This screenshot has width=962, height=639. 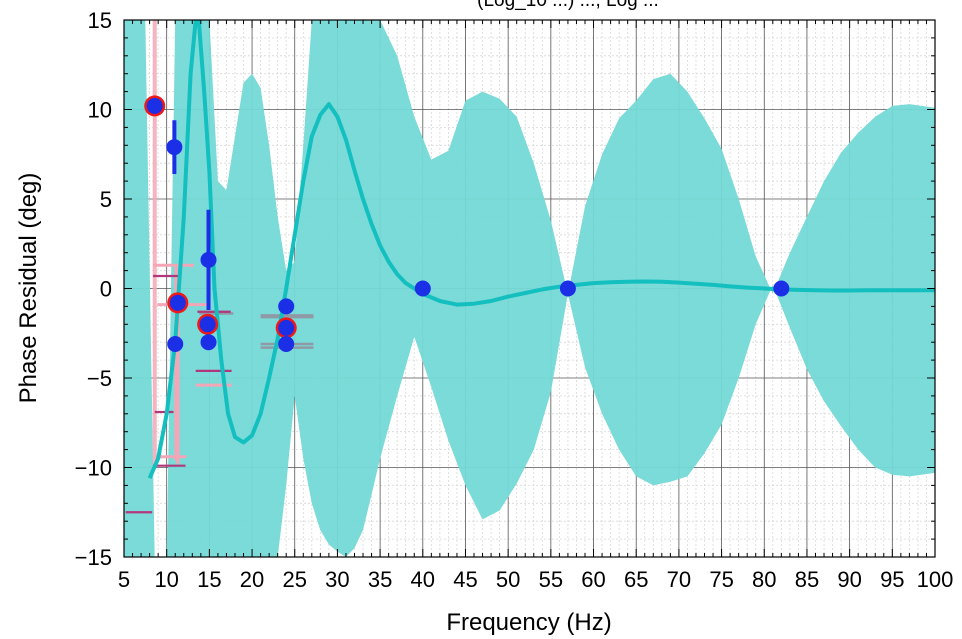 What do you see at coordinates (252, 579) in the screenshot?
I see `x-tick-label: 20` at bounding box center [252, 579].